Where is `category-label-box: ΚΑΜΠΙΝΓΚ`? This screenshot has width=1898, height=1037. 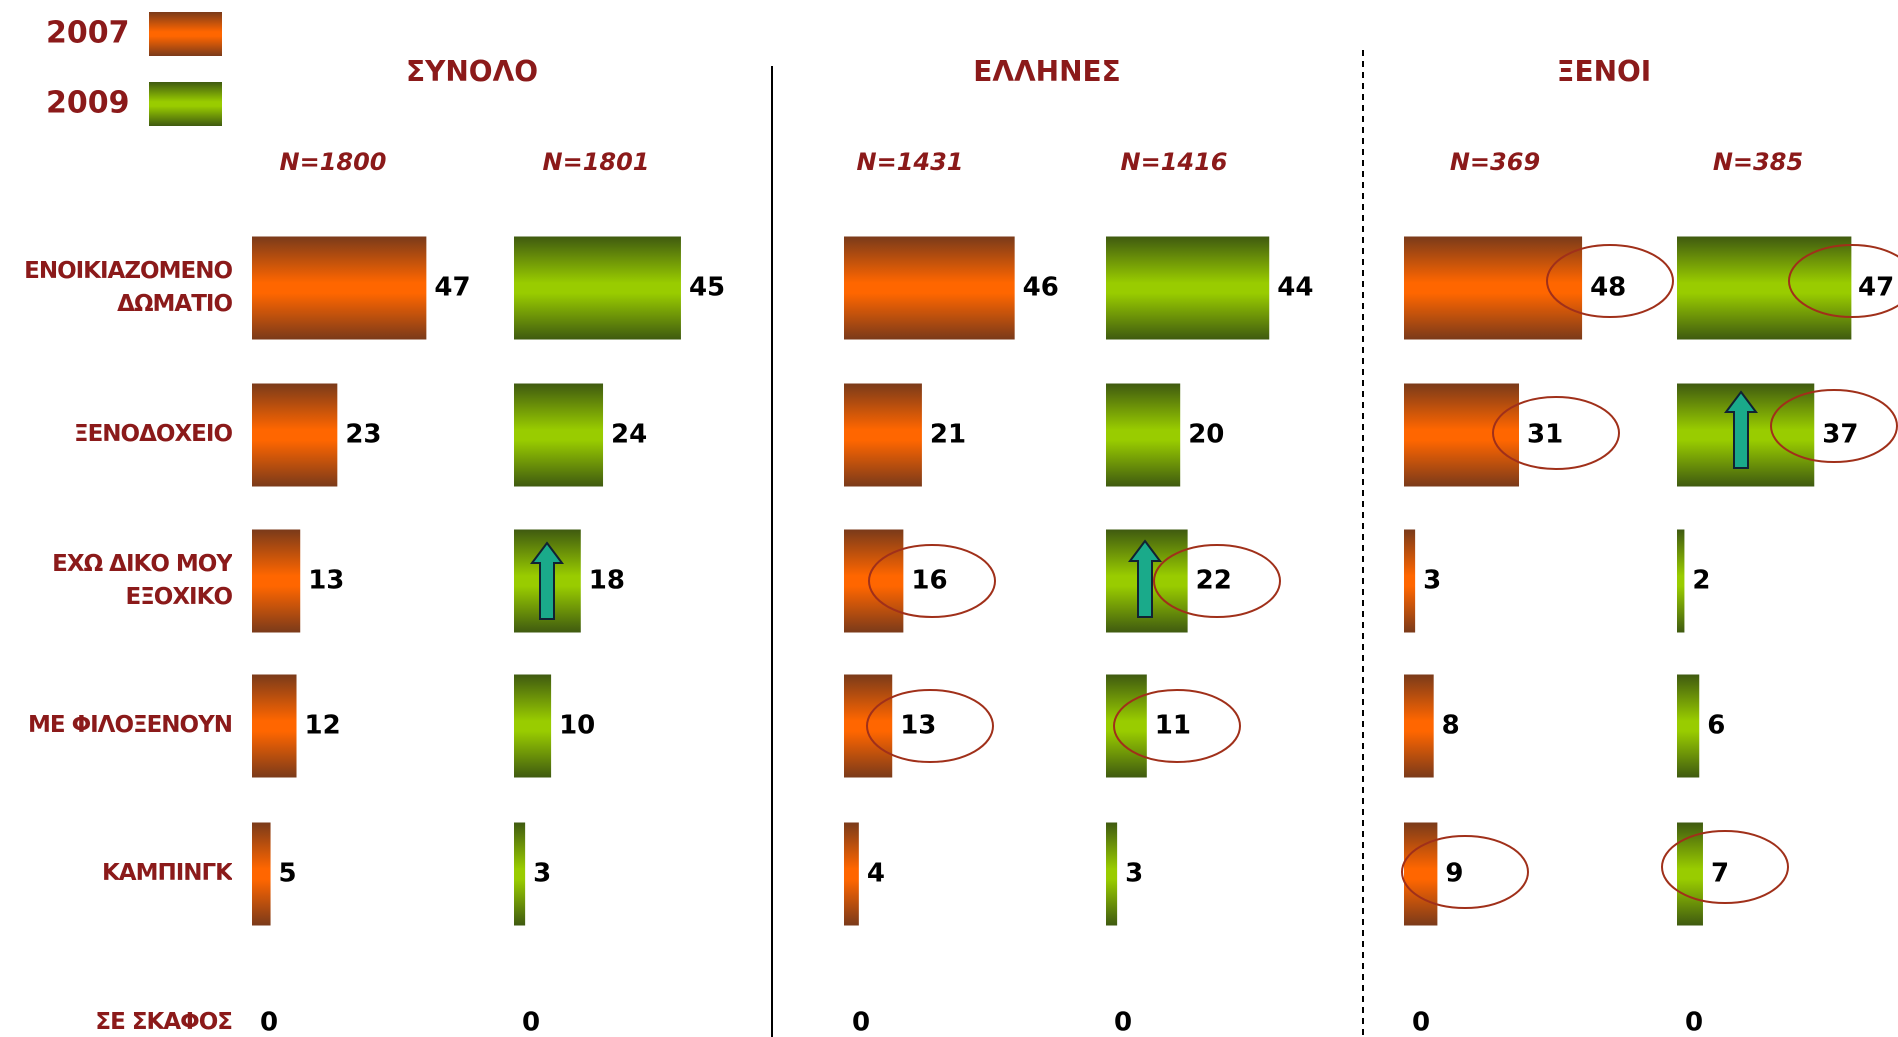
category-label-box: ΚΑΜΠΙΝΓΚ is located at coordinates (166, 873).